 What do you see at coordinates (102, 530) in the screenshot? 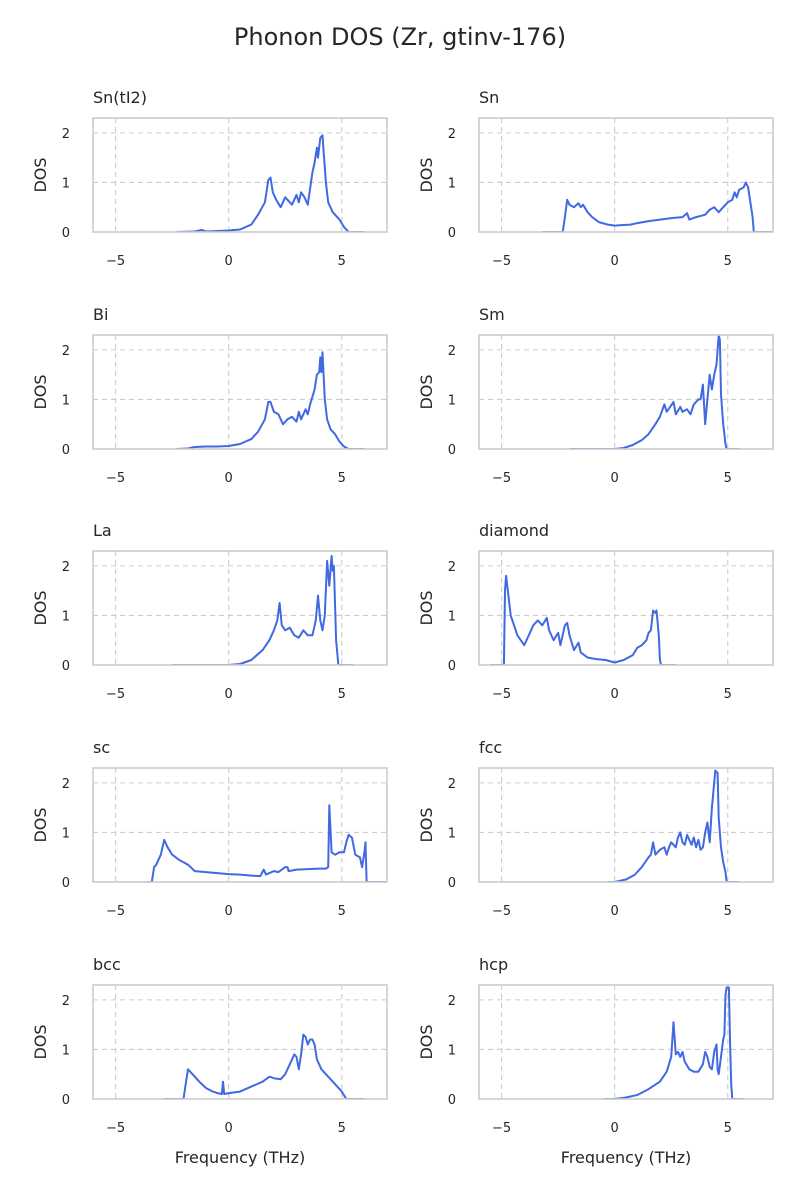
I see `subplot-title: La` at bounding box center [102, 530].